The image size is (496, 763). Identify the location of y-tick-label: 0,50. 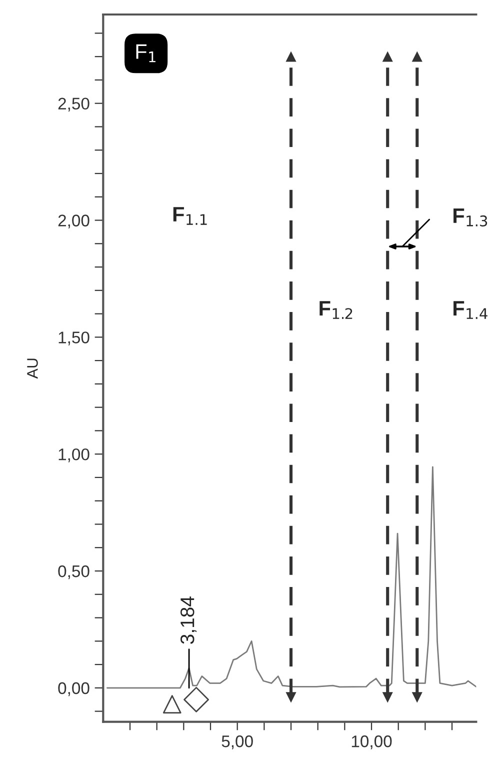
(74, 572).